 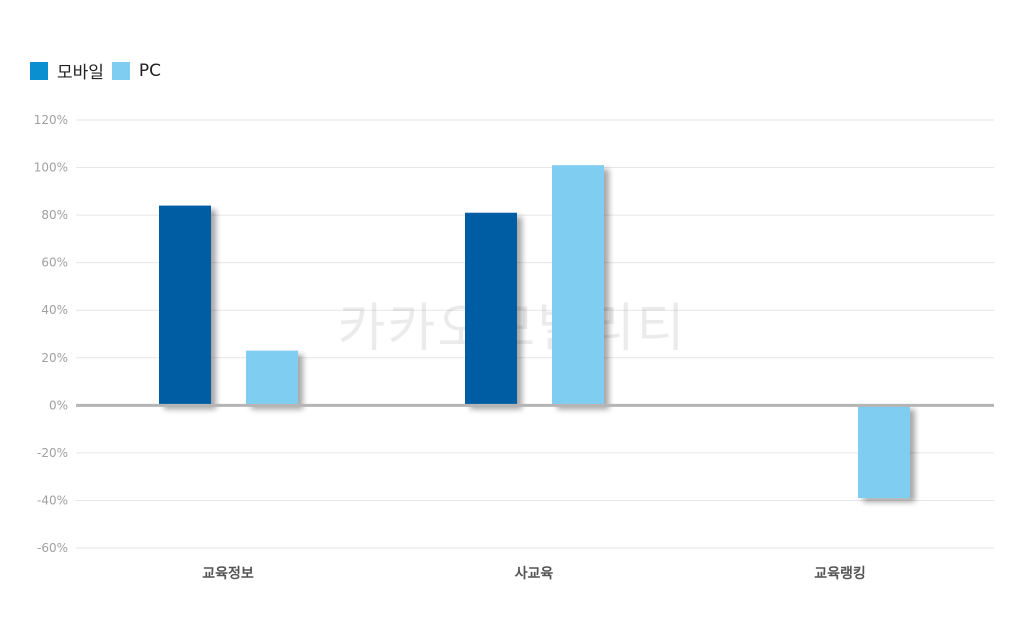 What do you see at coordinates (51, 168) in the screenshot?
I see `y-tick-label: 100%` at bounding box center [51, 168].